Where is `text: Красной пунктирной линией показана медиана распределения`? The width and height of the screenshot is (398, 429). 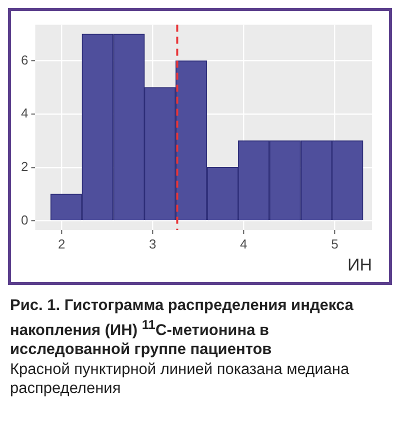 text: Красной пунктирной линией показана медиана распределения is located at coordinates (180, 379).